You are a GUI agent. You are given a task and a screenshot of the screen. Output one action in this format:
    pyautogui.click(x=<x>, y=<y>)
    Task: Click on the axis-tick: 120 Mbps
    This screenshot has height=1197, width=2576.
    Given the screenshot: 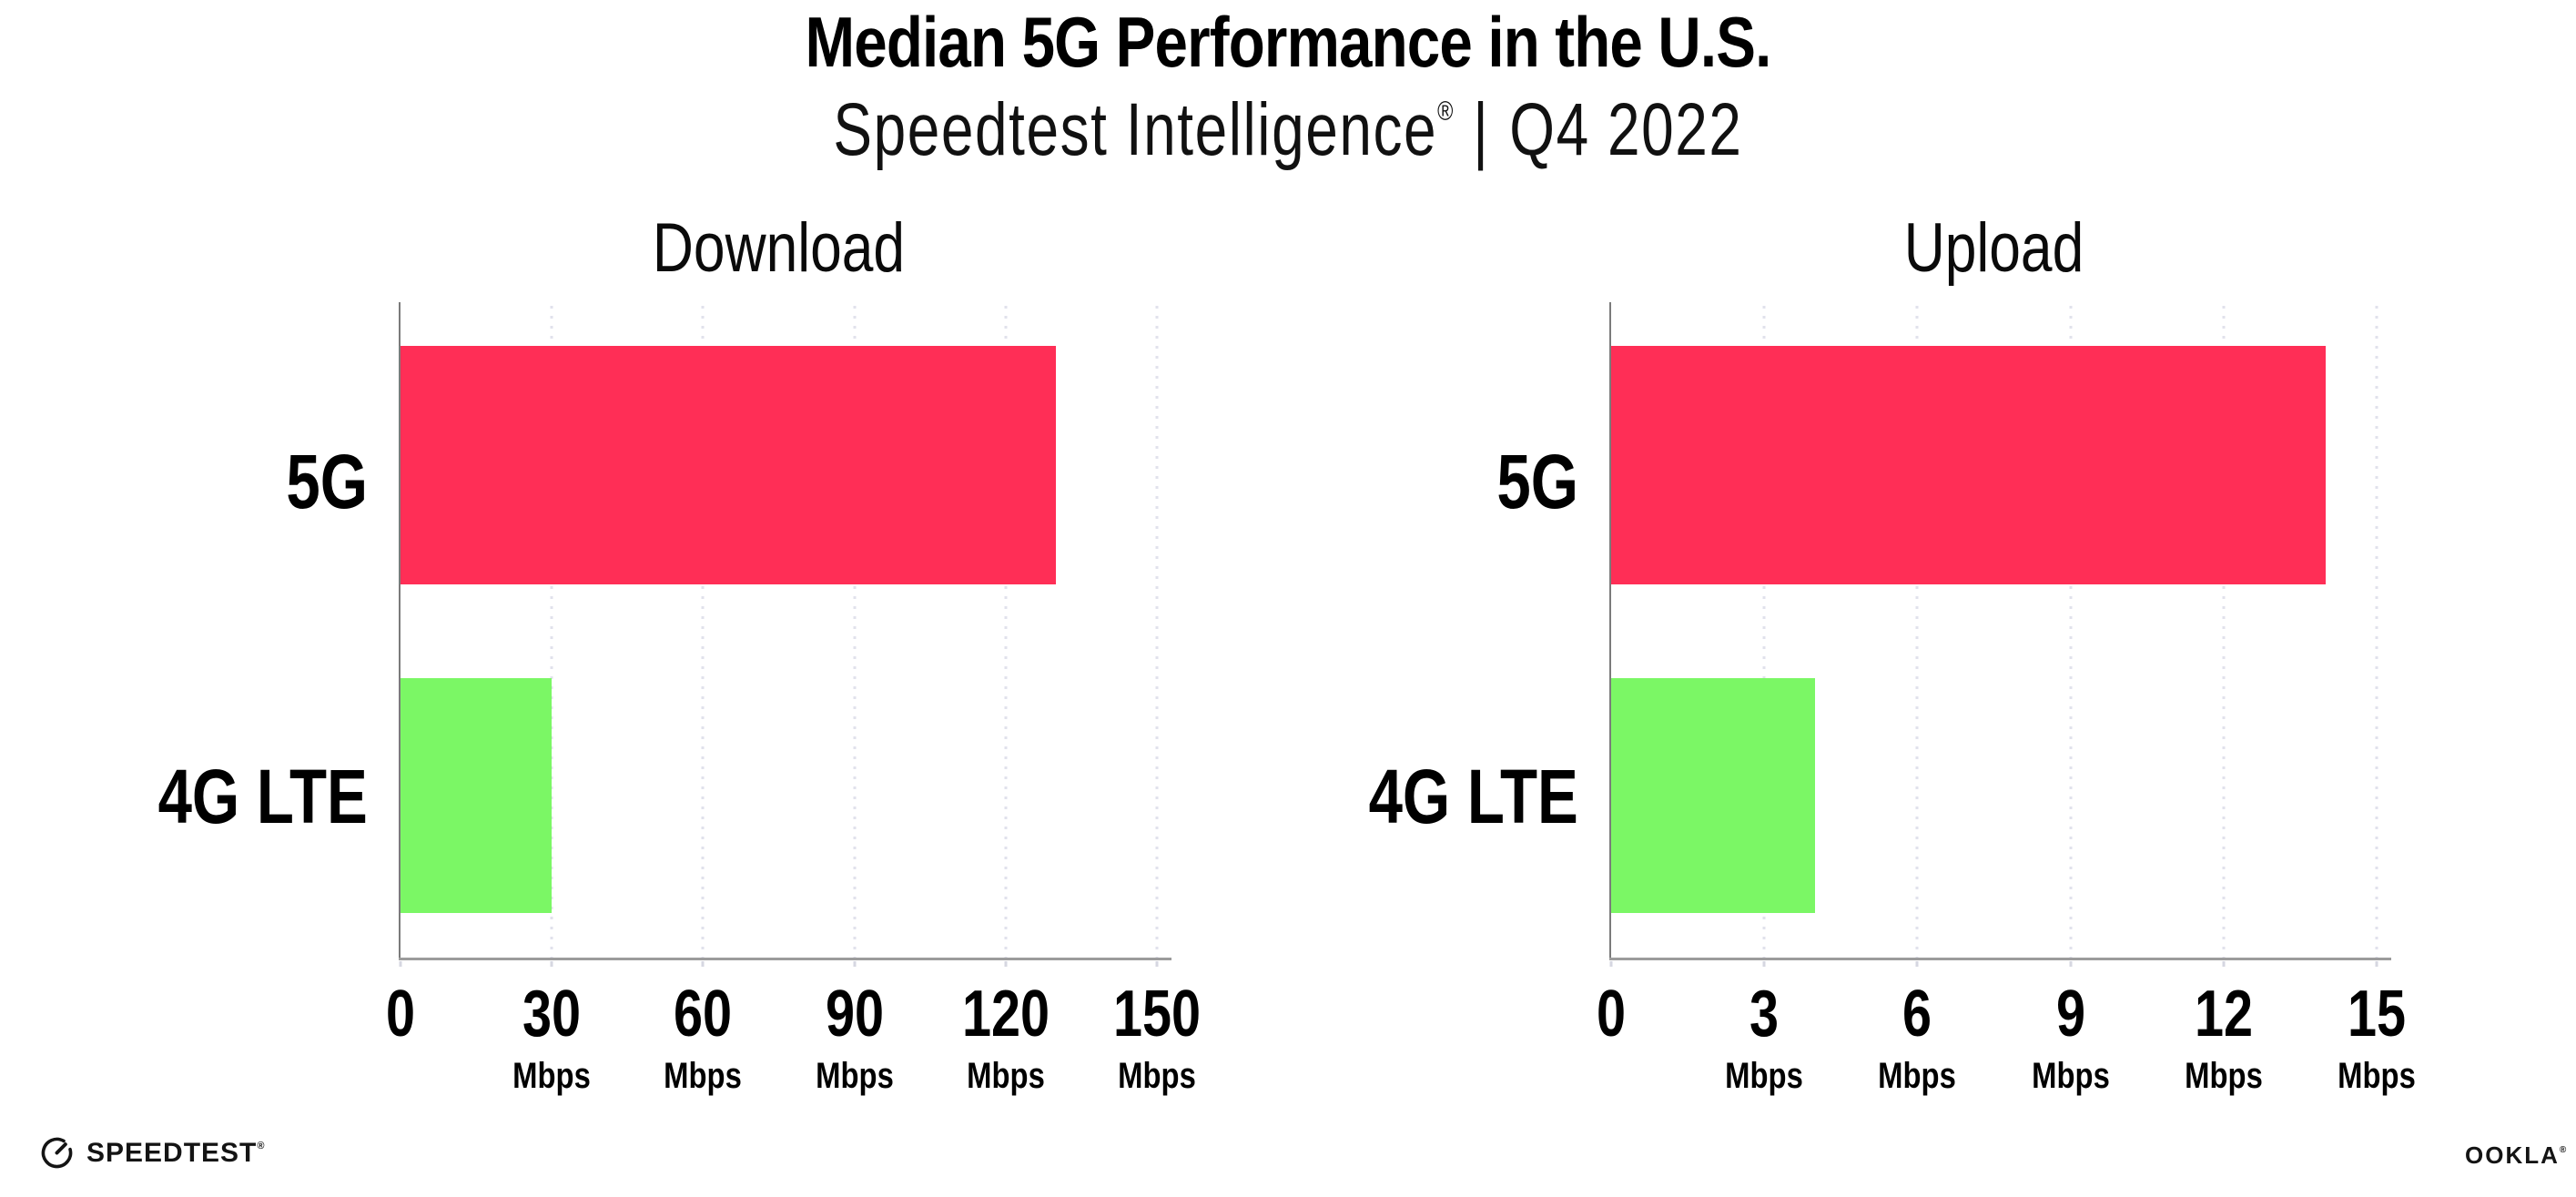 What is the action you would take?
    pyautogui.click(x=1005, y=1037)
    